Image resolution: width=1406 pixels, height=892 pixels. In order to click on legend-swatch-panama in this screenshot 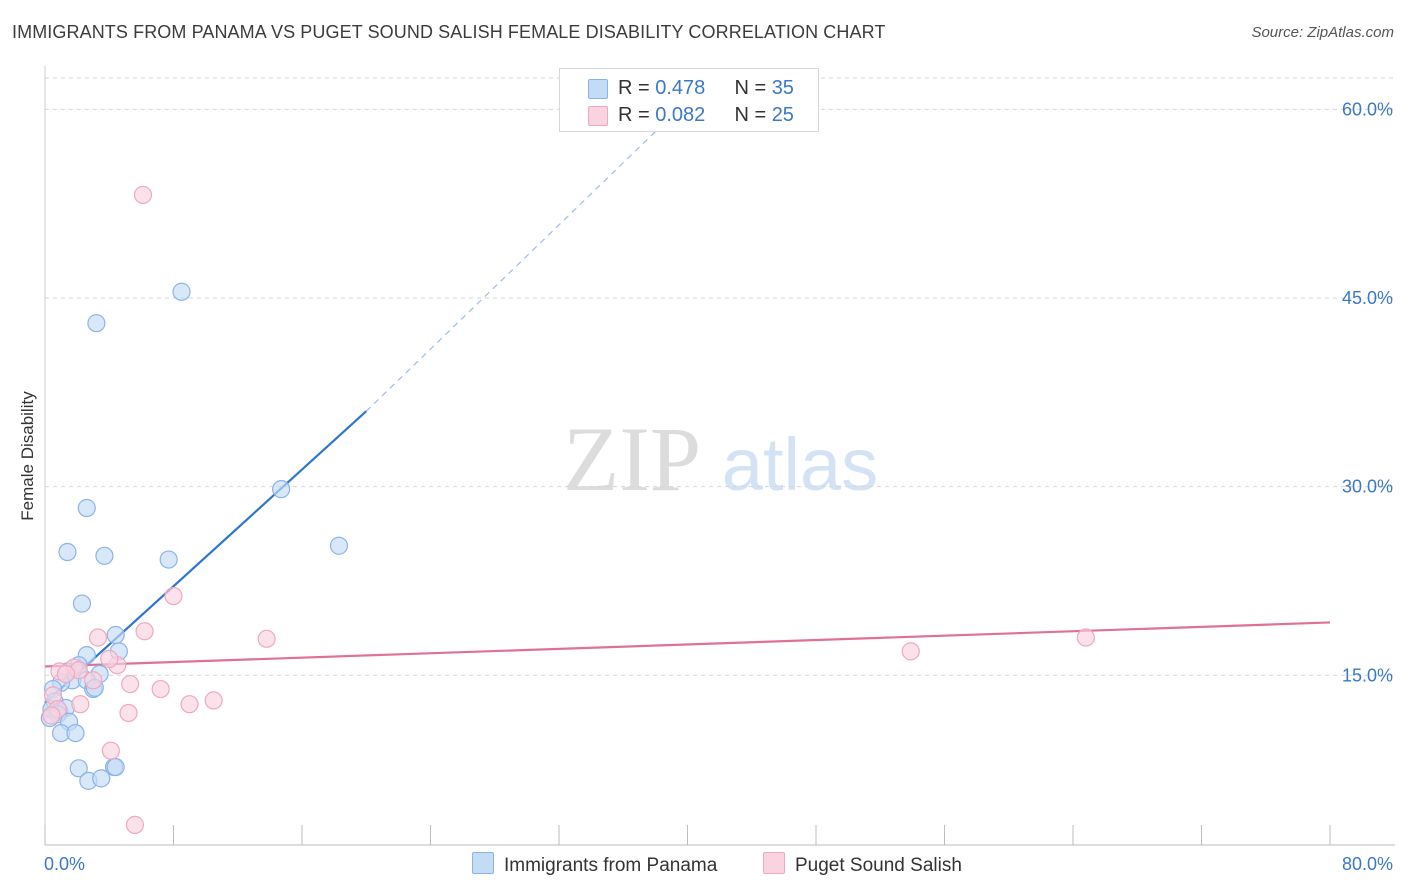, I will do `click(598, 89)`.